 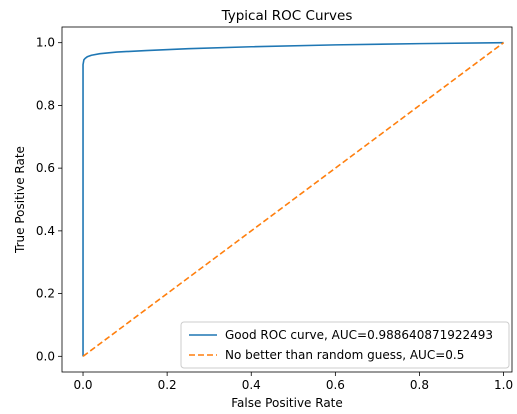 I want to click on y-tick-label: 0.0, so click(x=45, y=356).